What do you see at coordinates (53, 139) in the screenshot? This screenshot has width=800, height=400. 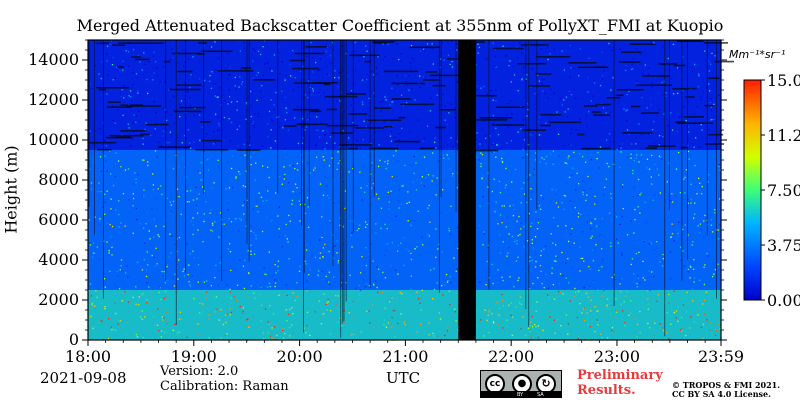 I see `y-tick-label: 10000` at bounding box center [53, 139].